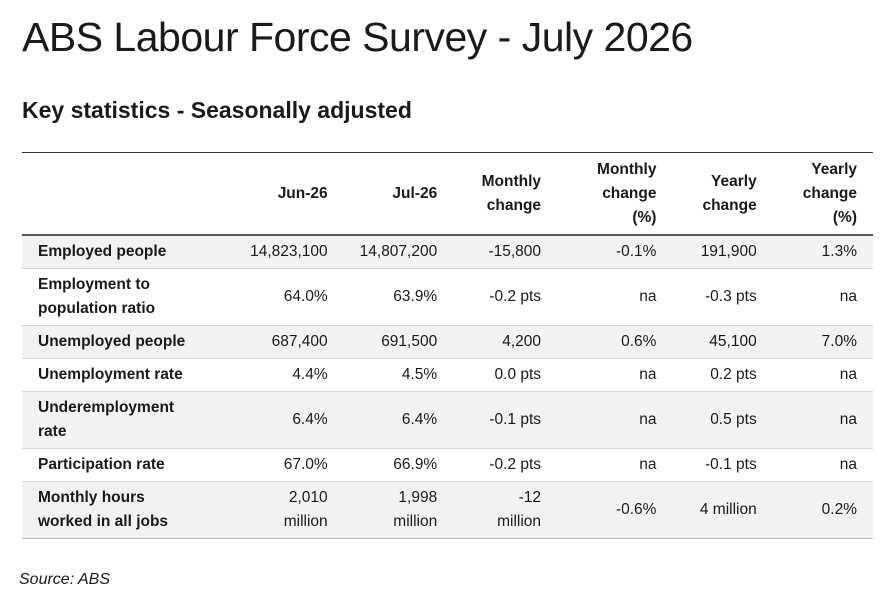  What do you see at coordinates (65, 579) in the screenshot?
I see `source-note: Source: ABS` at bounding box center [65, 579].